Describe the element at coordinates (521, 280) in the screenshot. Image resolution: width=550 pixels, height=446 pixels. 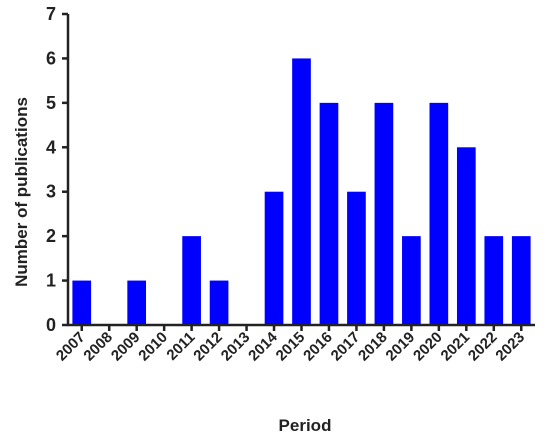
I see `bar-2023` at that location.